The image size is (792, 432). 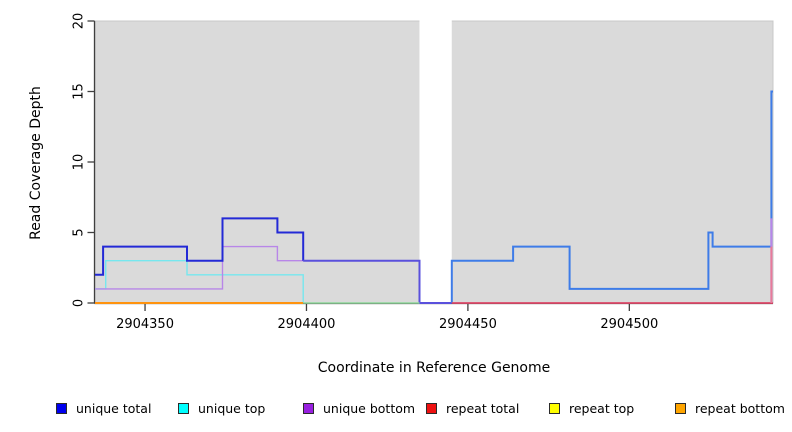 What do you see at coordinates (307, 324) in the screenshot?
I see `x-tick-label: 2904400` at bounding box center [307, 324].